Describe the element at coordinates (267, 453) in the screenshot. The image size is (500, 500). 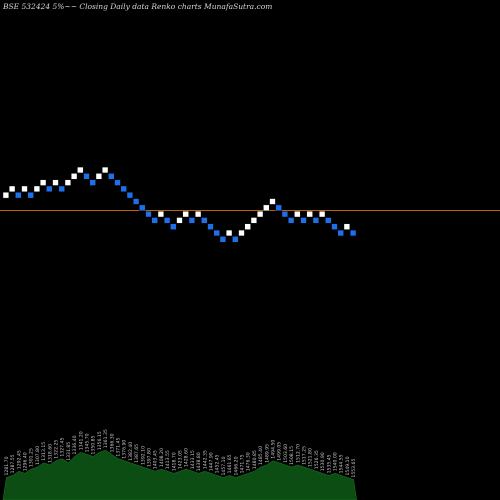
I see `volume-label: 1489.95` at that location.